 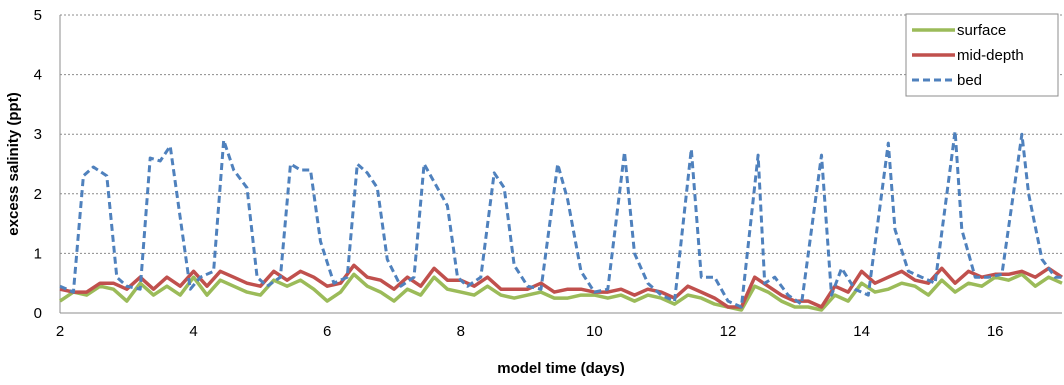 I want to click on y-tick-label: 0, so click(x=38, y=313).